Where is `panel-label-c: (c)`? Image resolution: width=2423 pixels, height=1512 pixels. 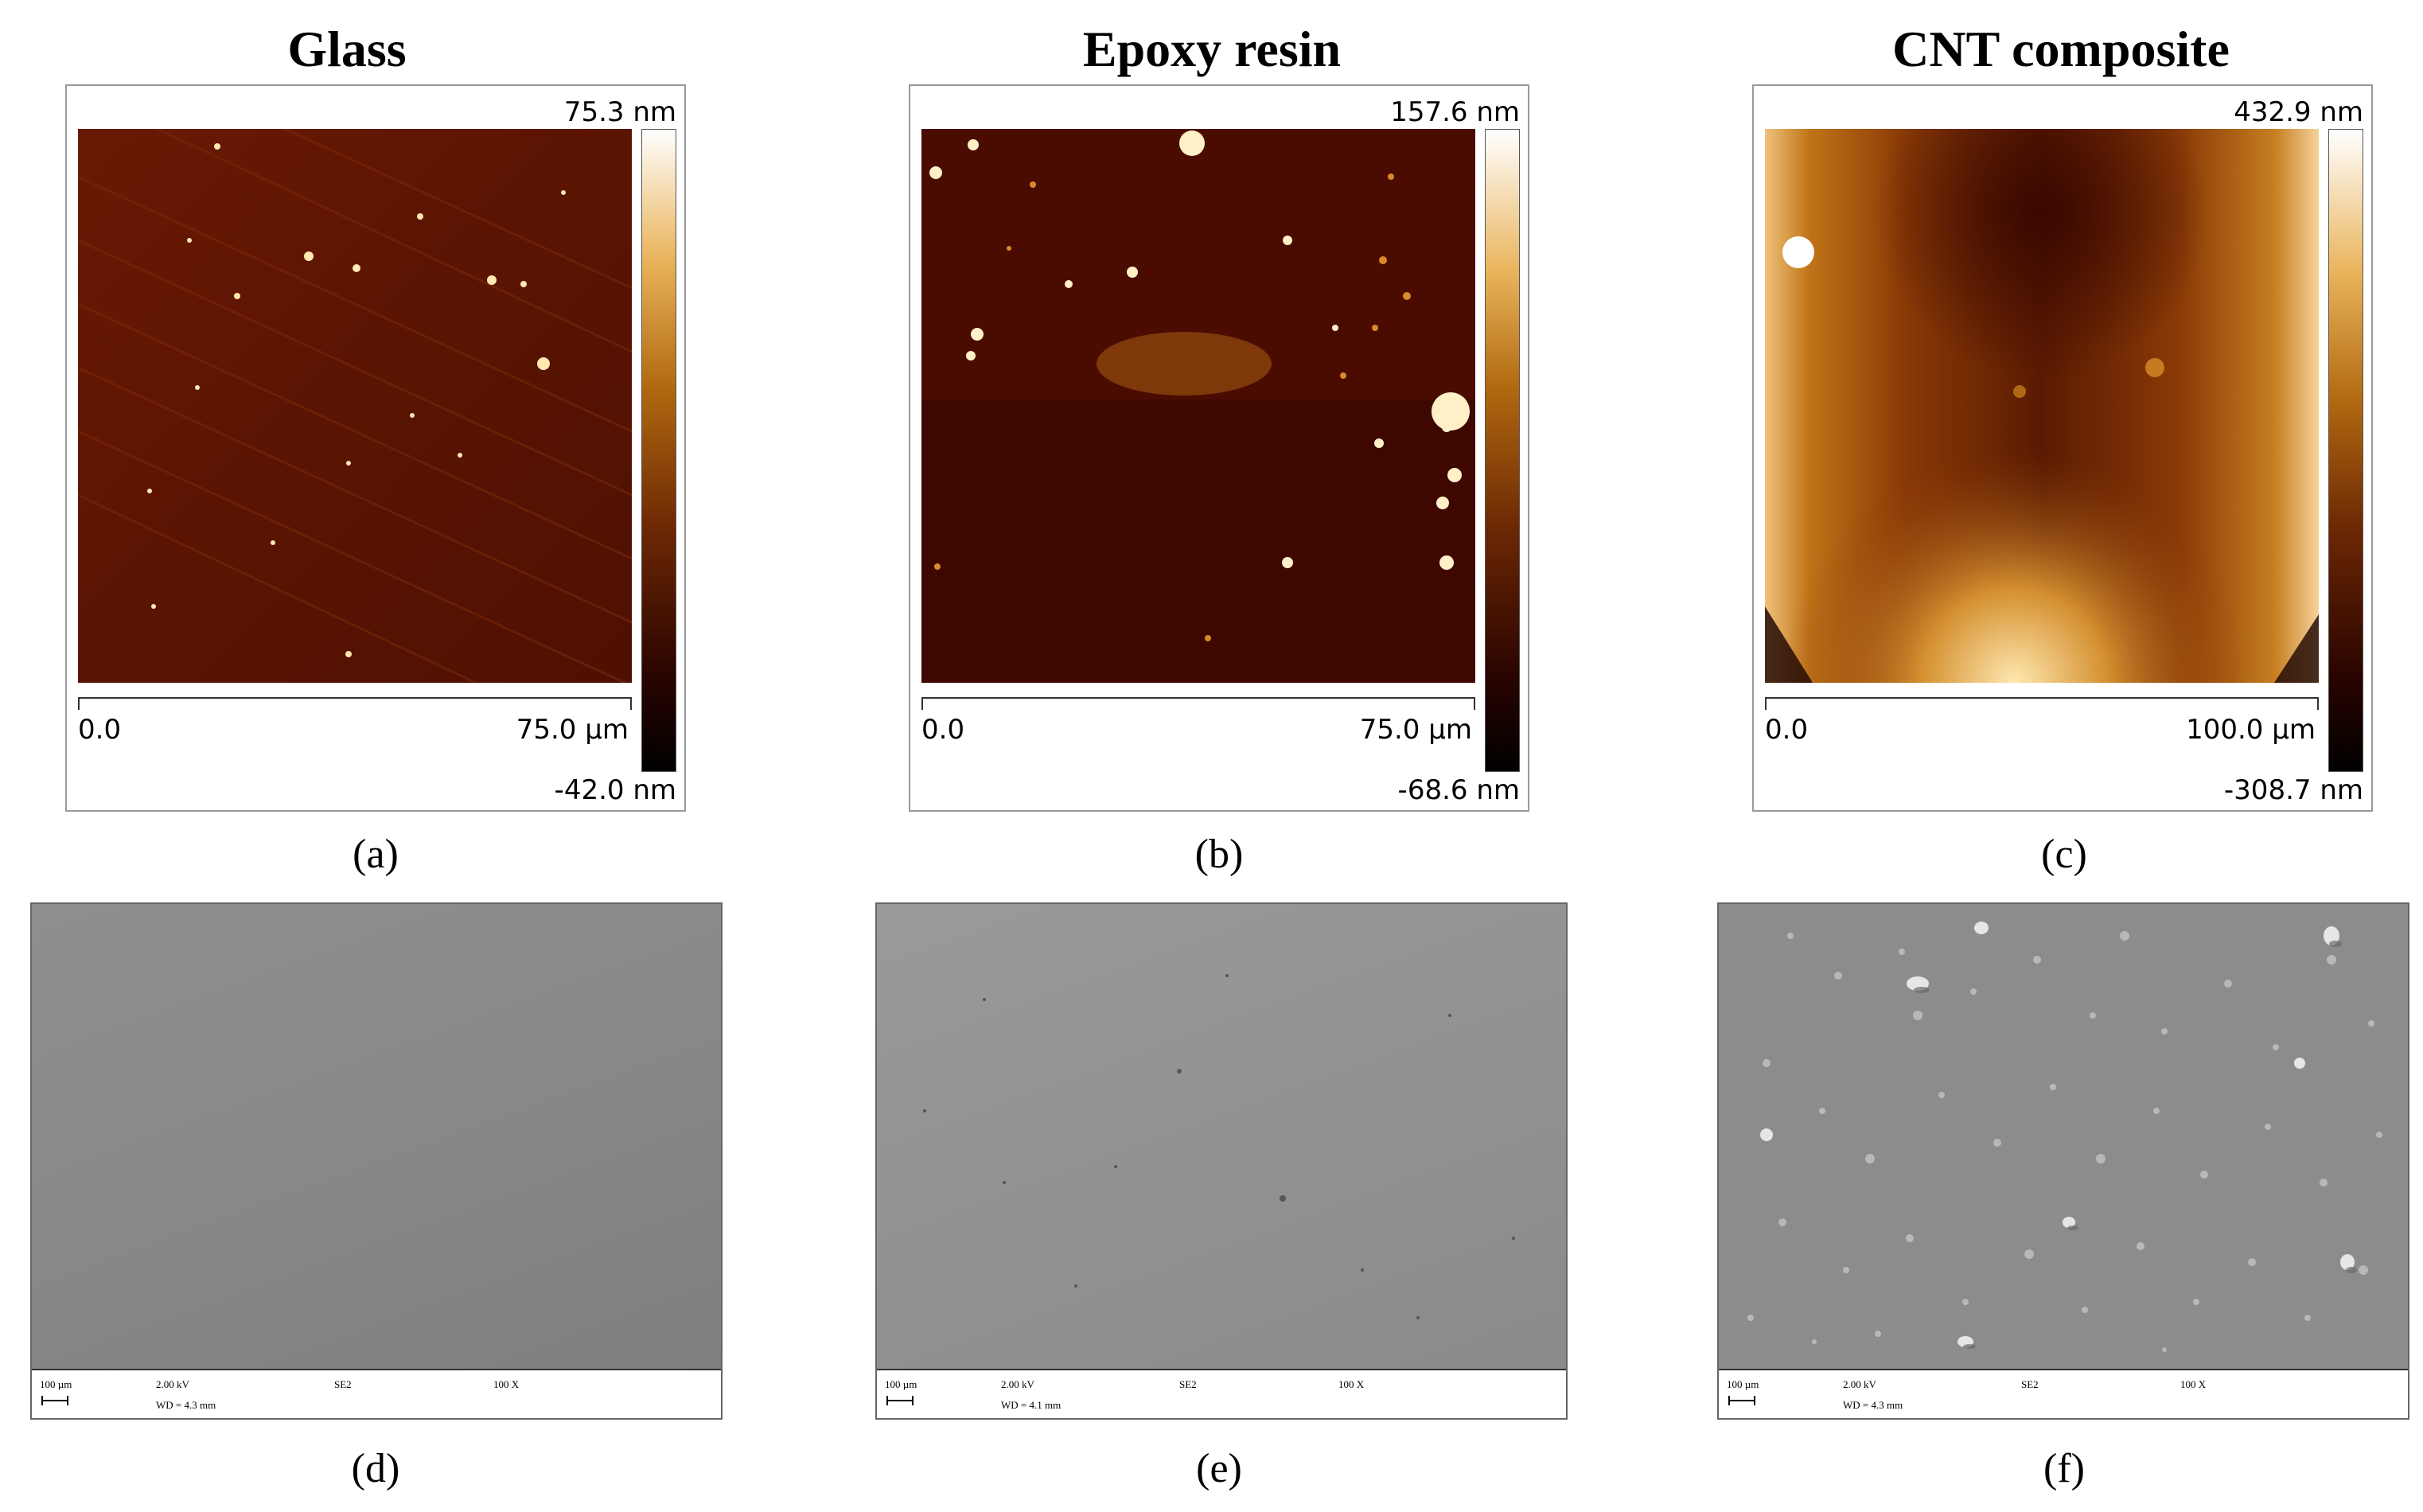 panel-label-c: (c) is located at coordinates (2064, 854).